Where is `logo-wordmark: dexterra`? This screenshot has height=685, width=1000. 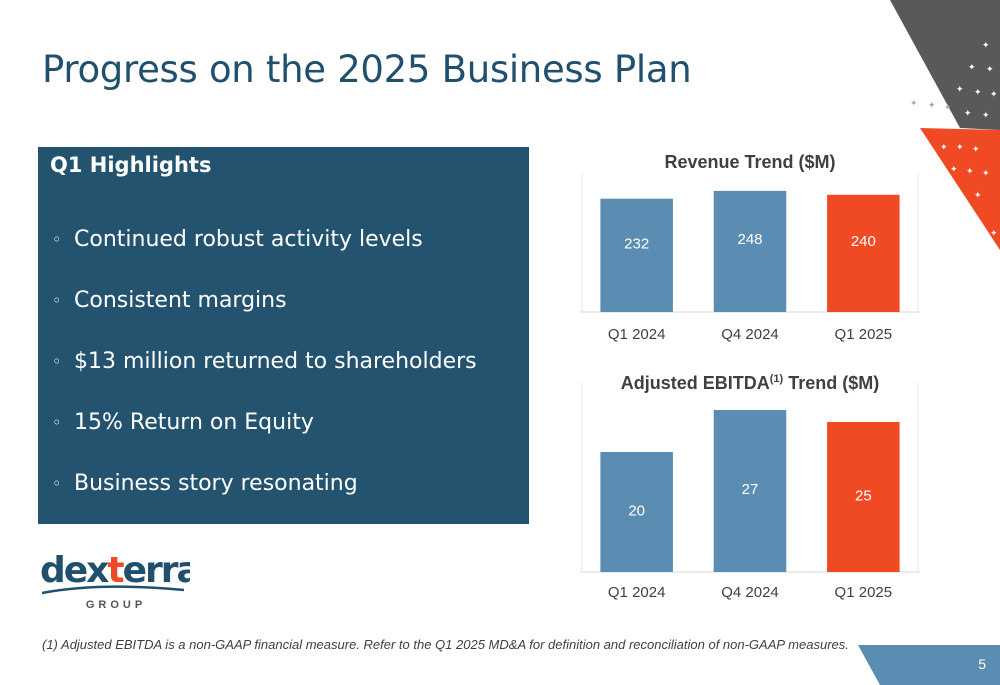 logo-wordmark: dexterra is located at coordinates (115, 570).